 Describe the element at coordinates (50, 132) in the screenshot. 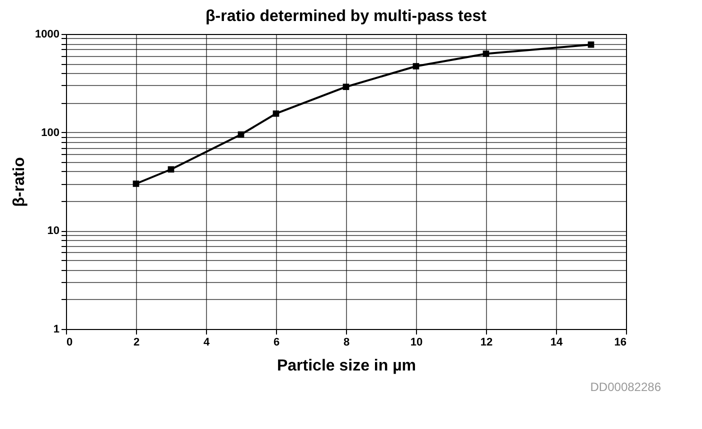

I see `y-tick-label: 100` at that location.